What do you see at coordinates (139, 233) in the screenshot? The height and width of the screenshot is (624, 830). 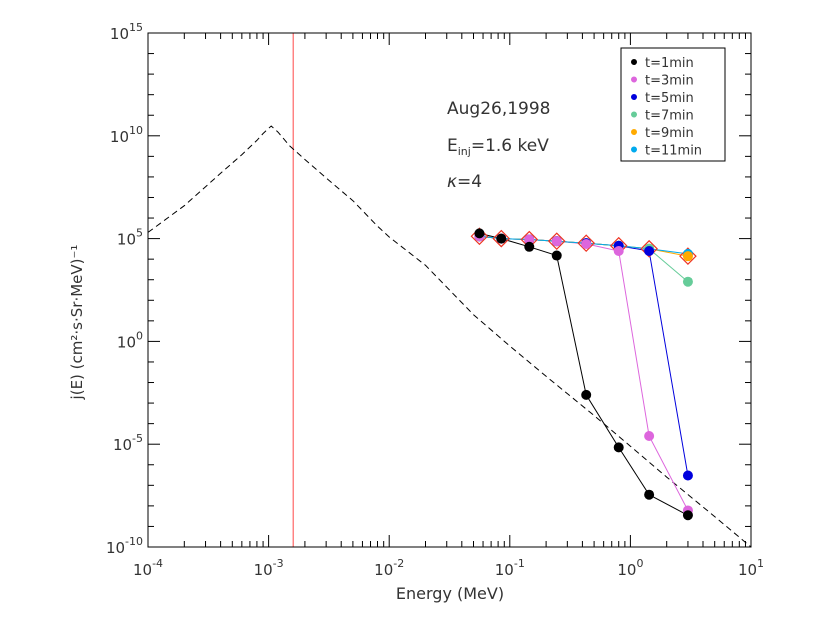 I see `y-tick-label-exponent: 5` at bounding box center [139, 233].